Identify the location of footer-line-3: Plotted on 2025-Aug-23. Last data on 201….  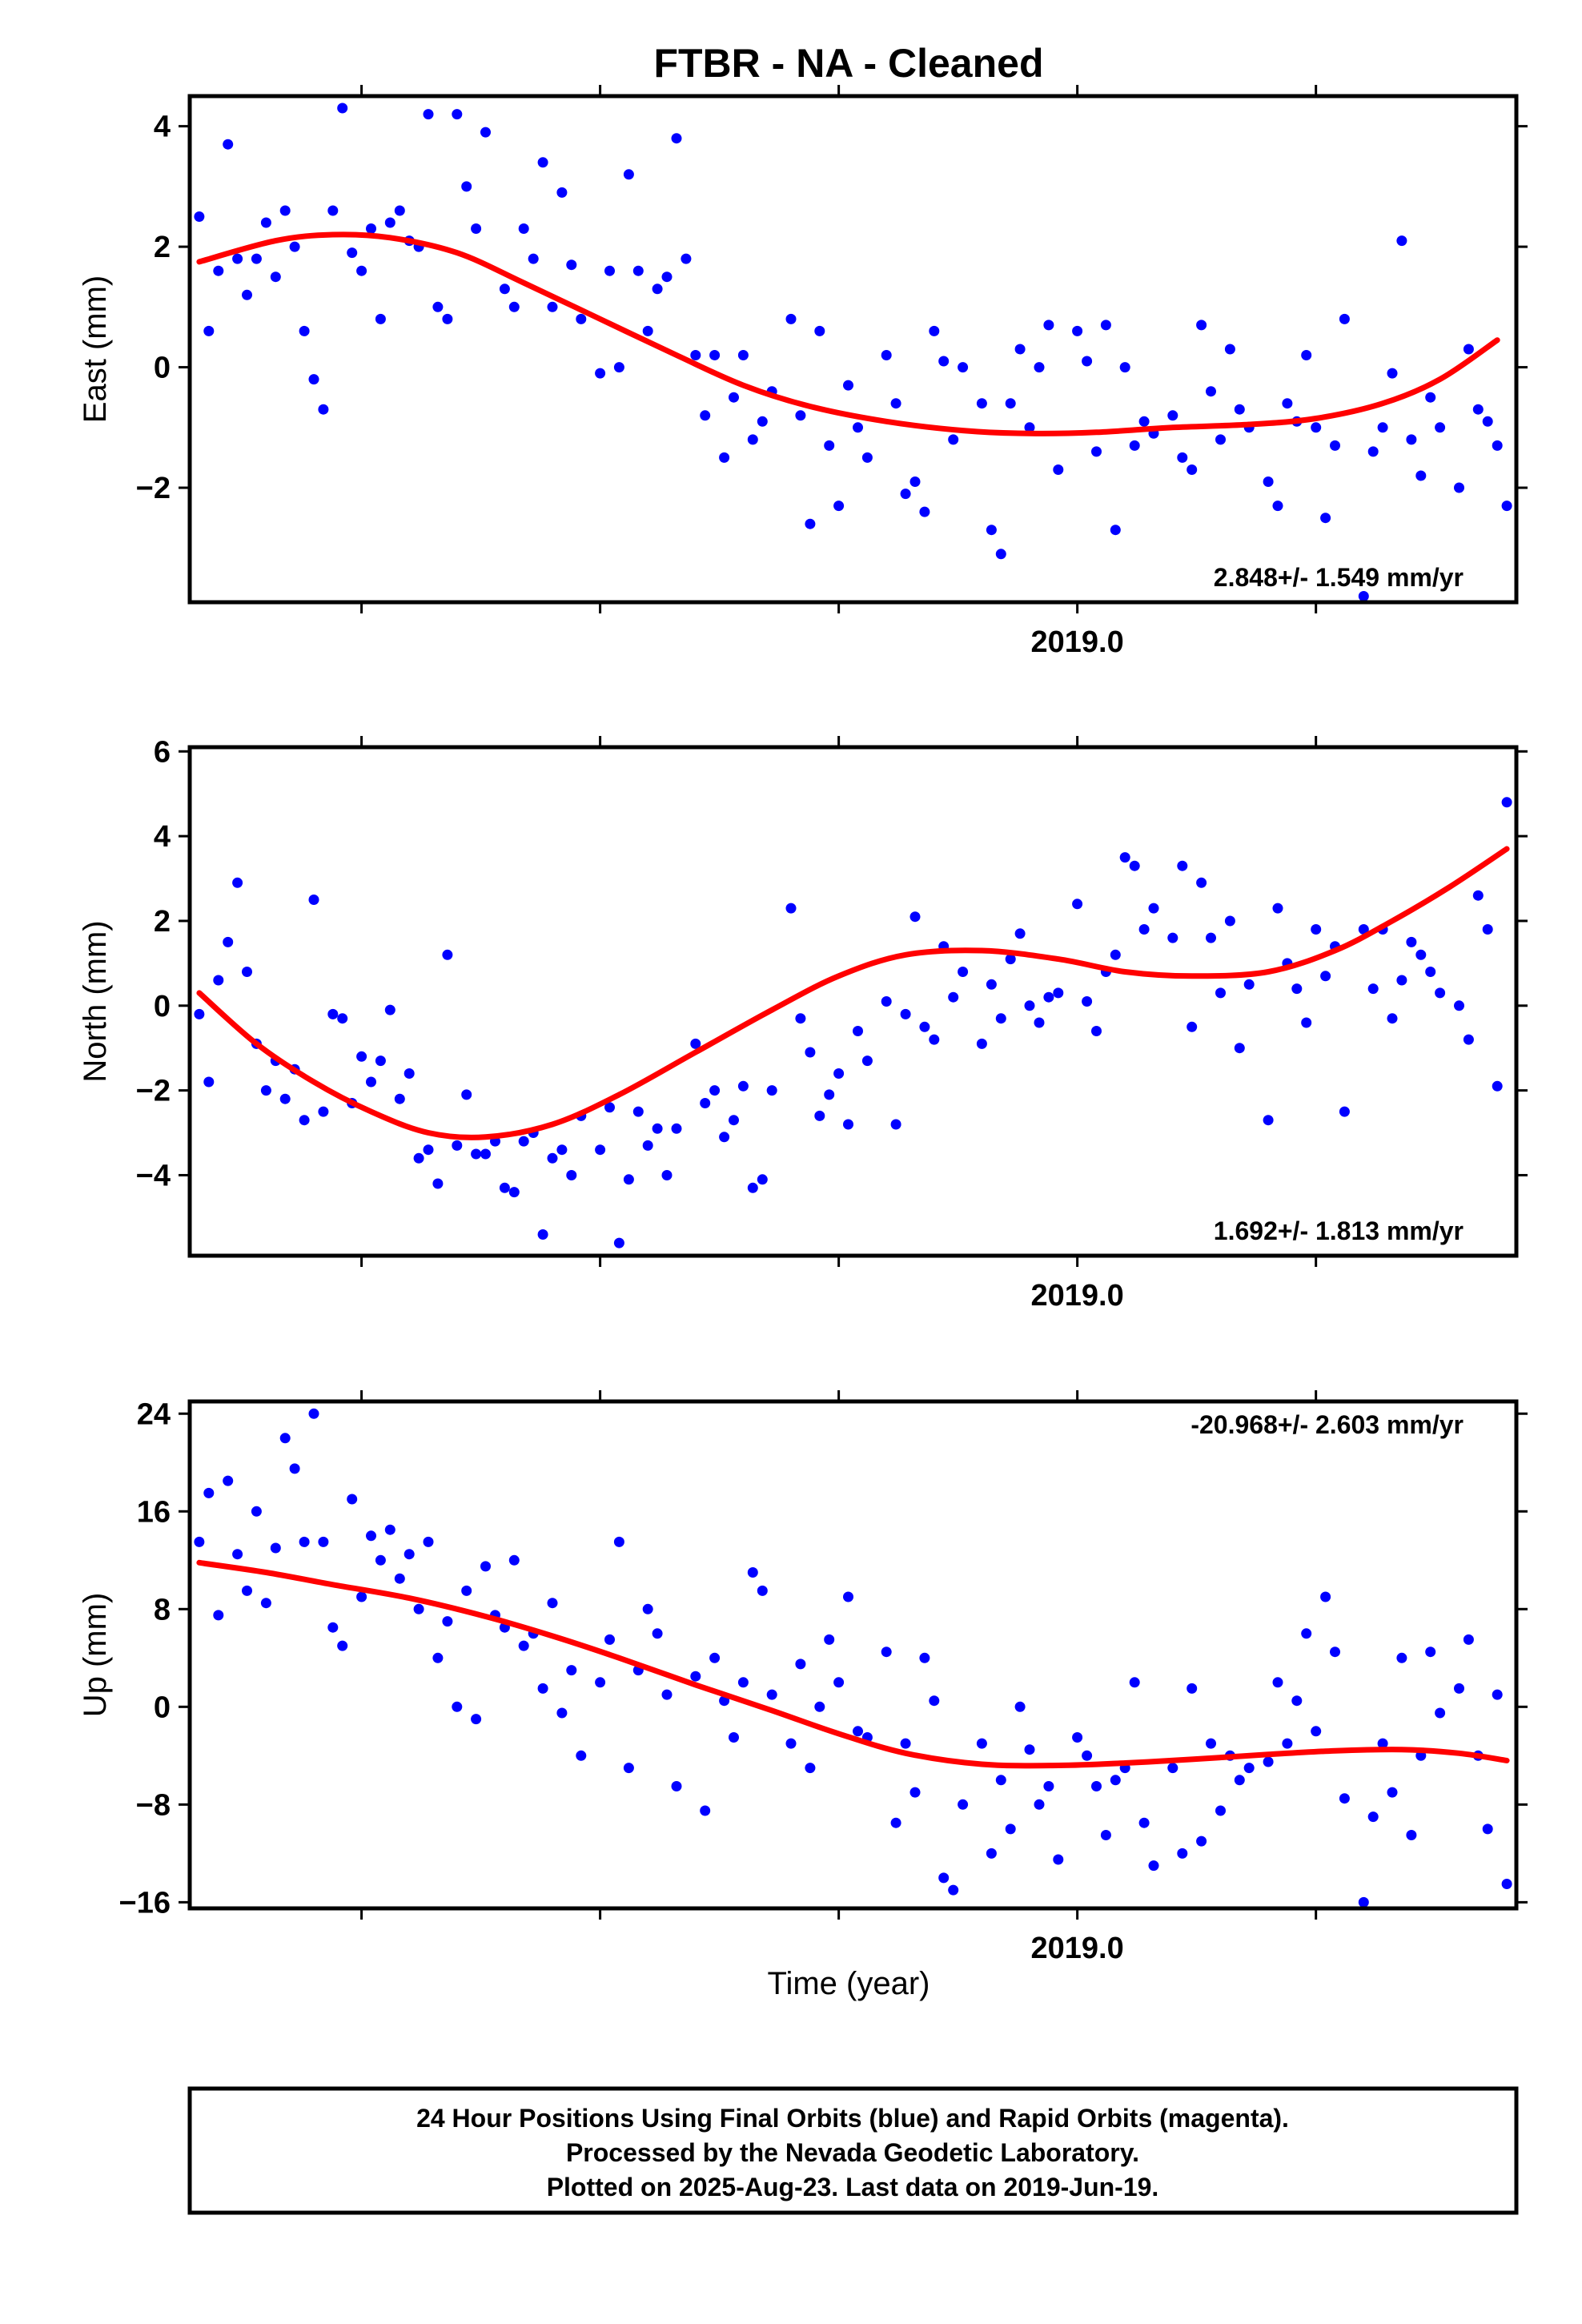
(853, 2187).